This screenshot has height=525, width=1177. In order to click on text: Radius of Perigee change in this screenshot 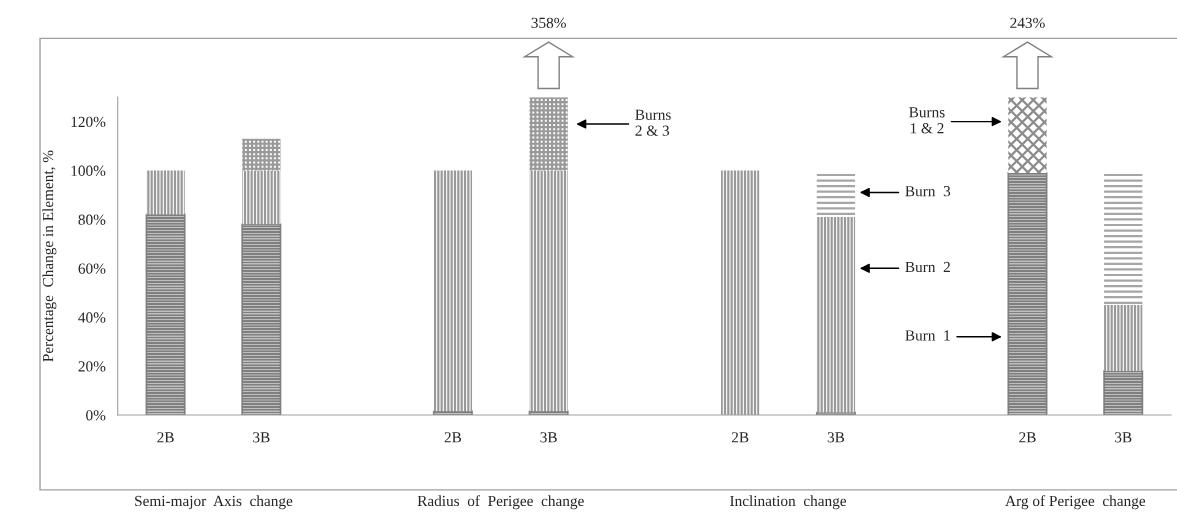, I will do `click(500, 502)`.